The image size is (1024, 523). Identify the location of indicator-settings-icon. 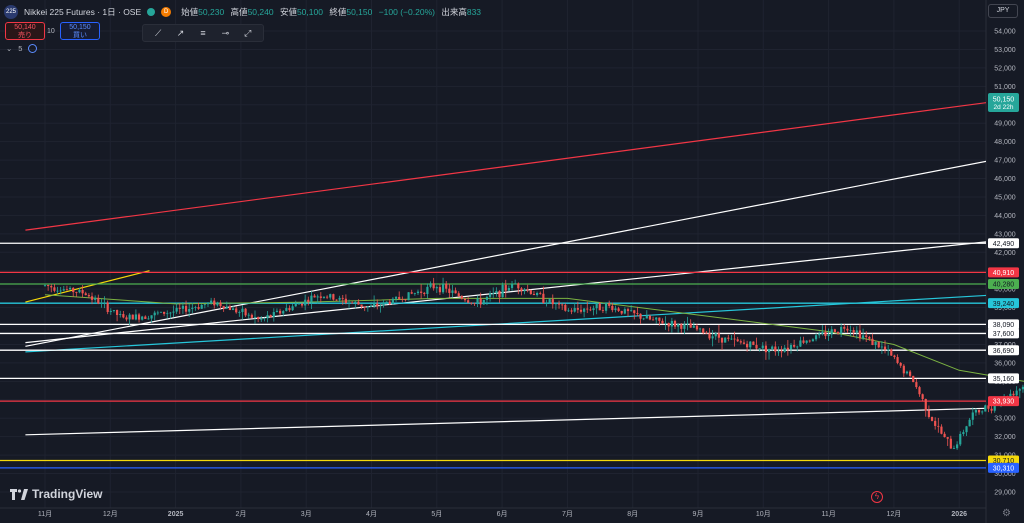
(33, 48).